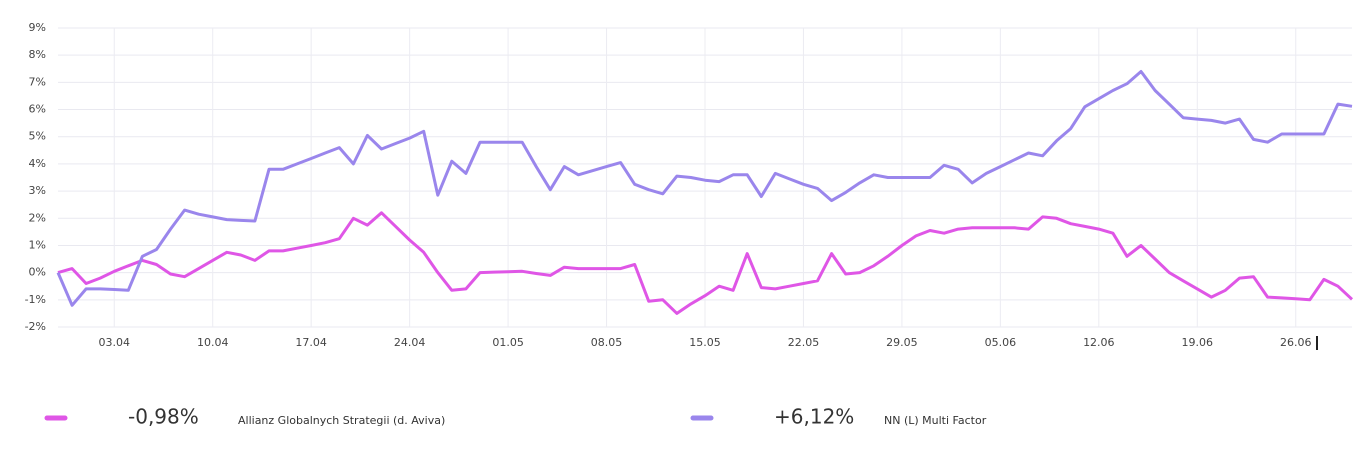 This screenshot has width=1369, height=451. Describe the element at coordinates (311, 342) in the screenshot. I see `x-tick-label: 17.04` at that location.